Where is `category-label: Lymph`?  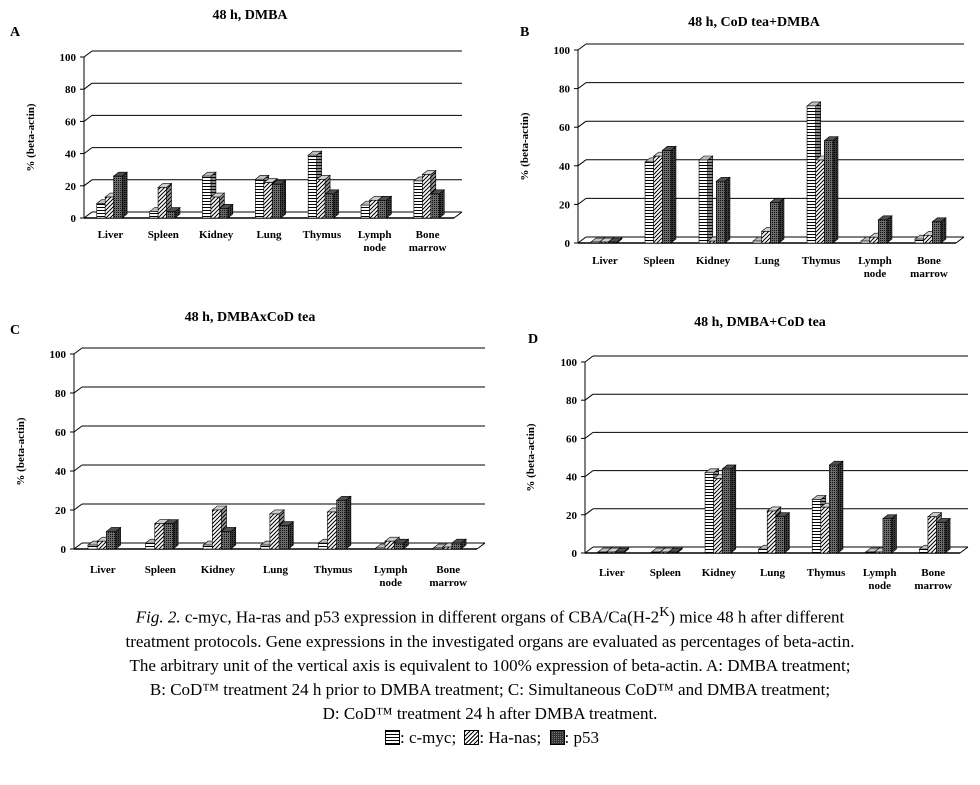 category-label: Lymph is located at coordinates (880, 573).